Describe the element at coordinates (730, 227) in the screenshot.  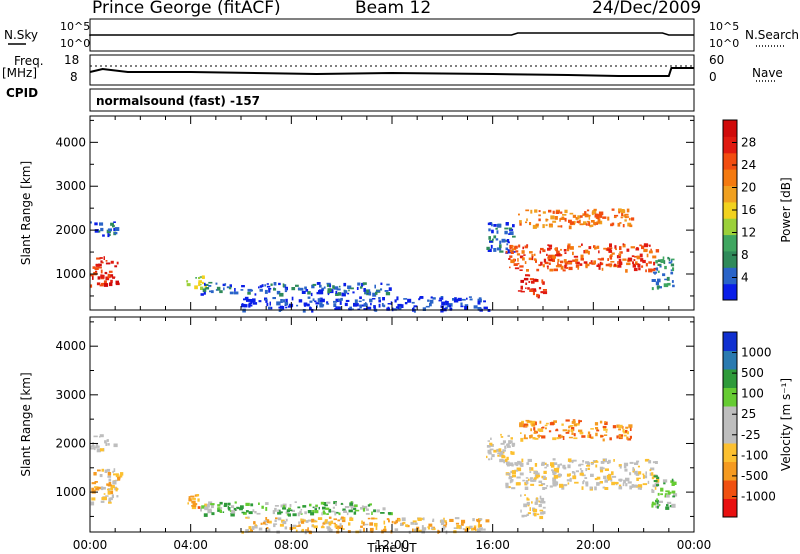
I see `power-colorbar-segment` at that location.